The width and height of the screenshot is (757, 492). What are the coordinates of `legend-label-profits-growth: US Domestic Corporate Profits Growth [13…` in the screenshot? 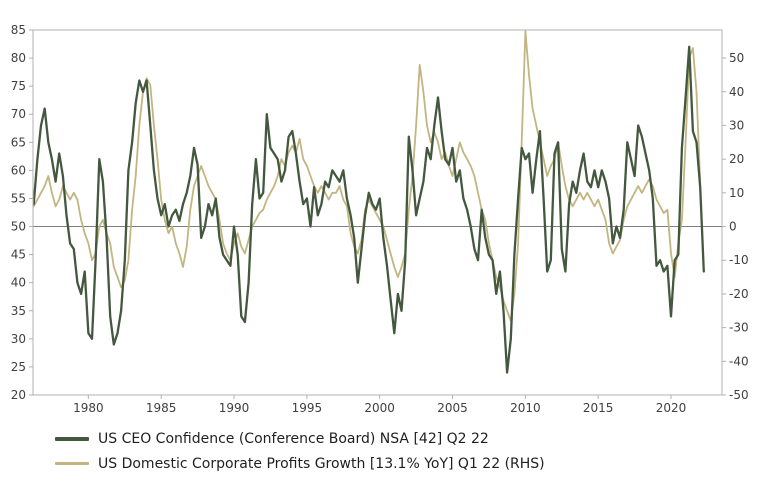 It's located at (321, 463).